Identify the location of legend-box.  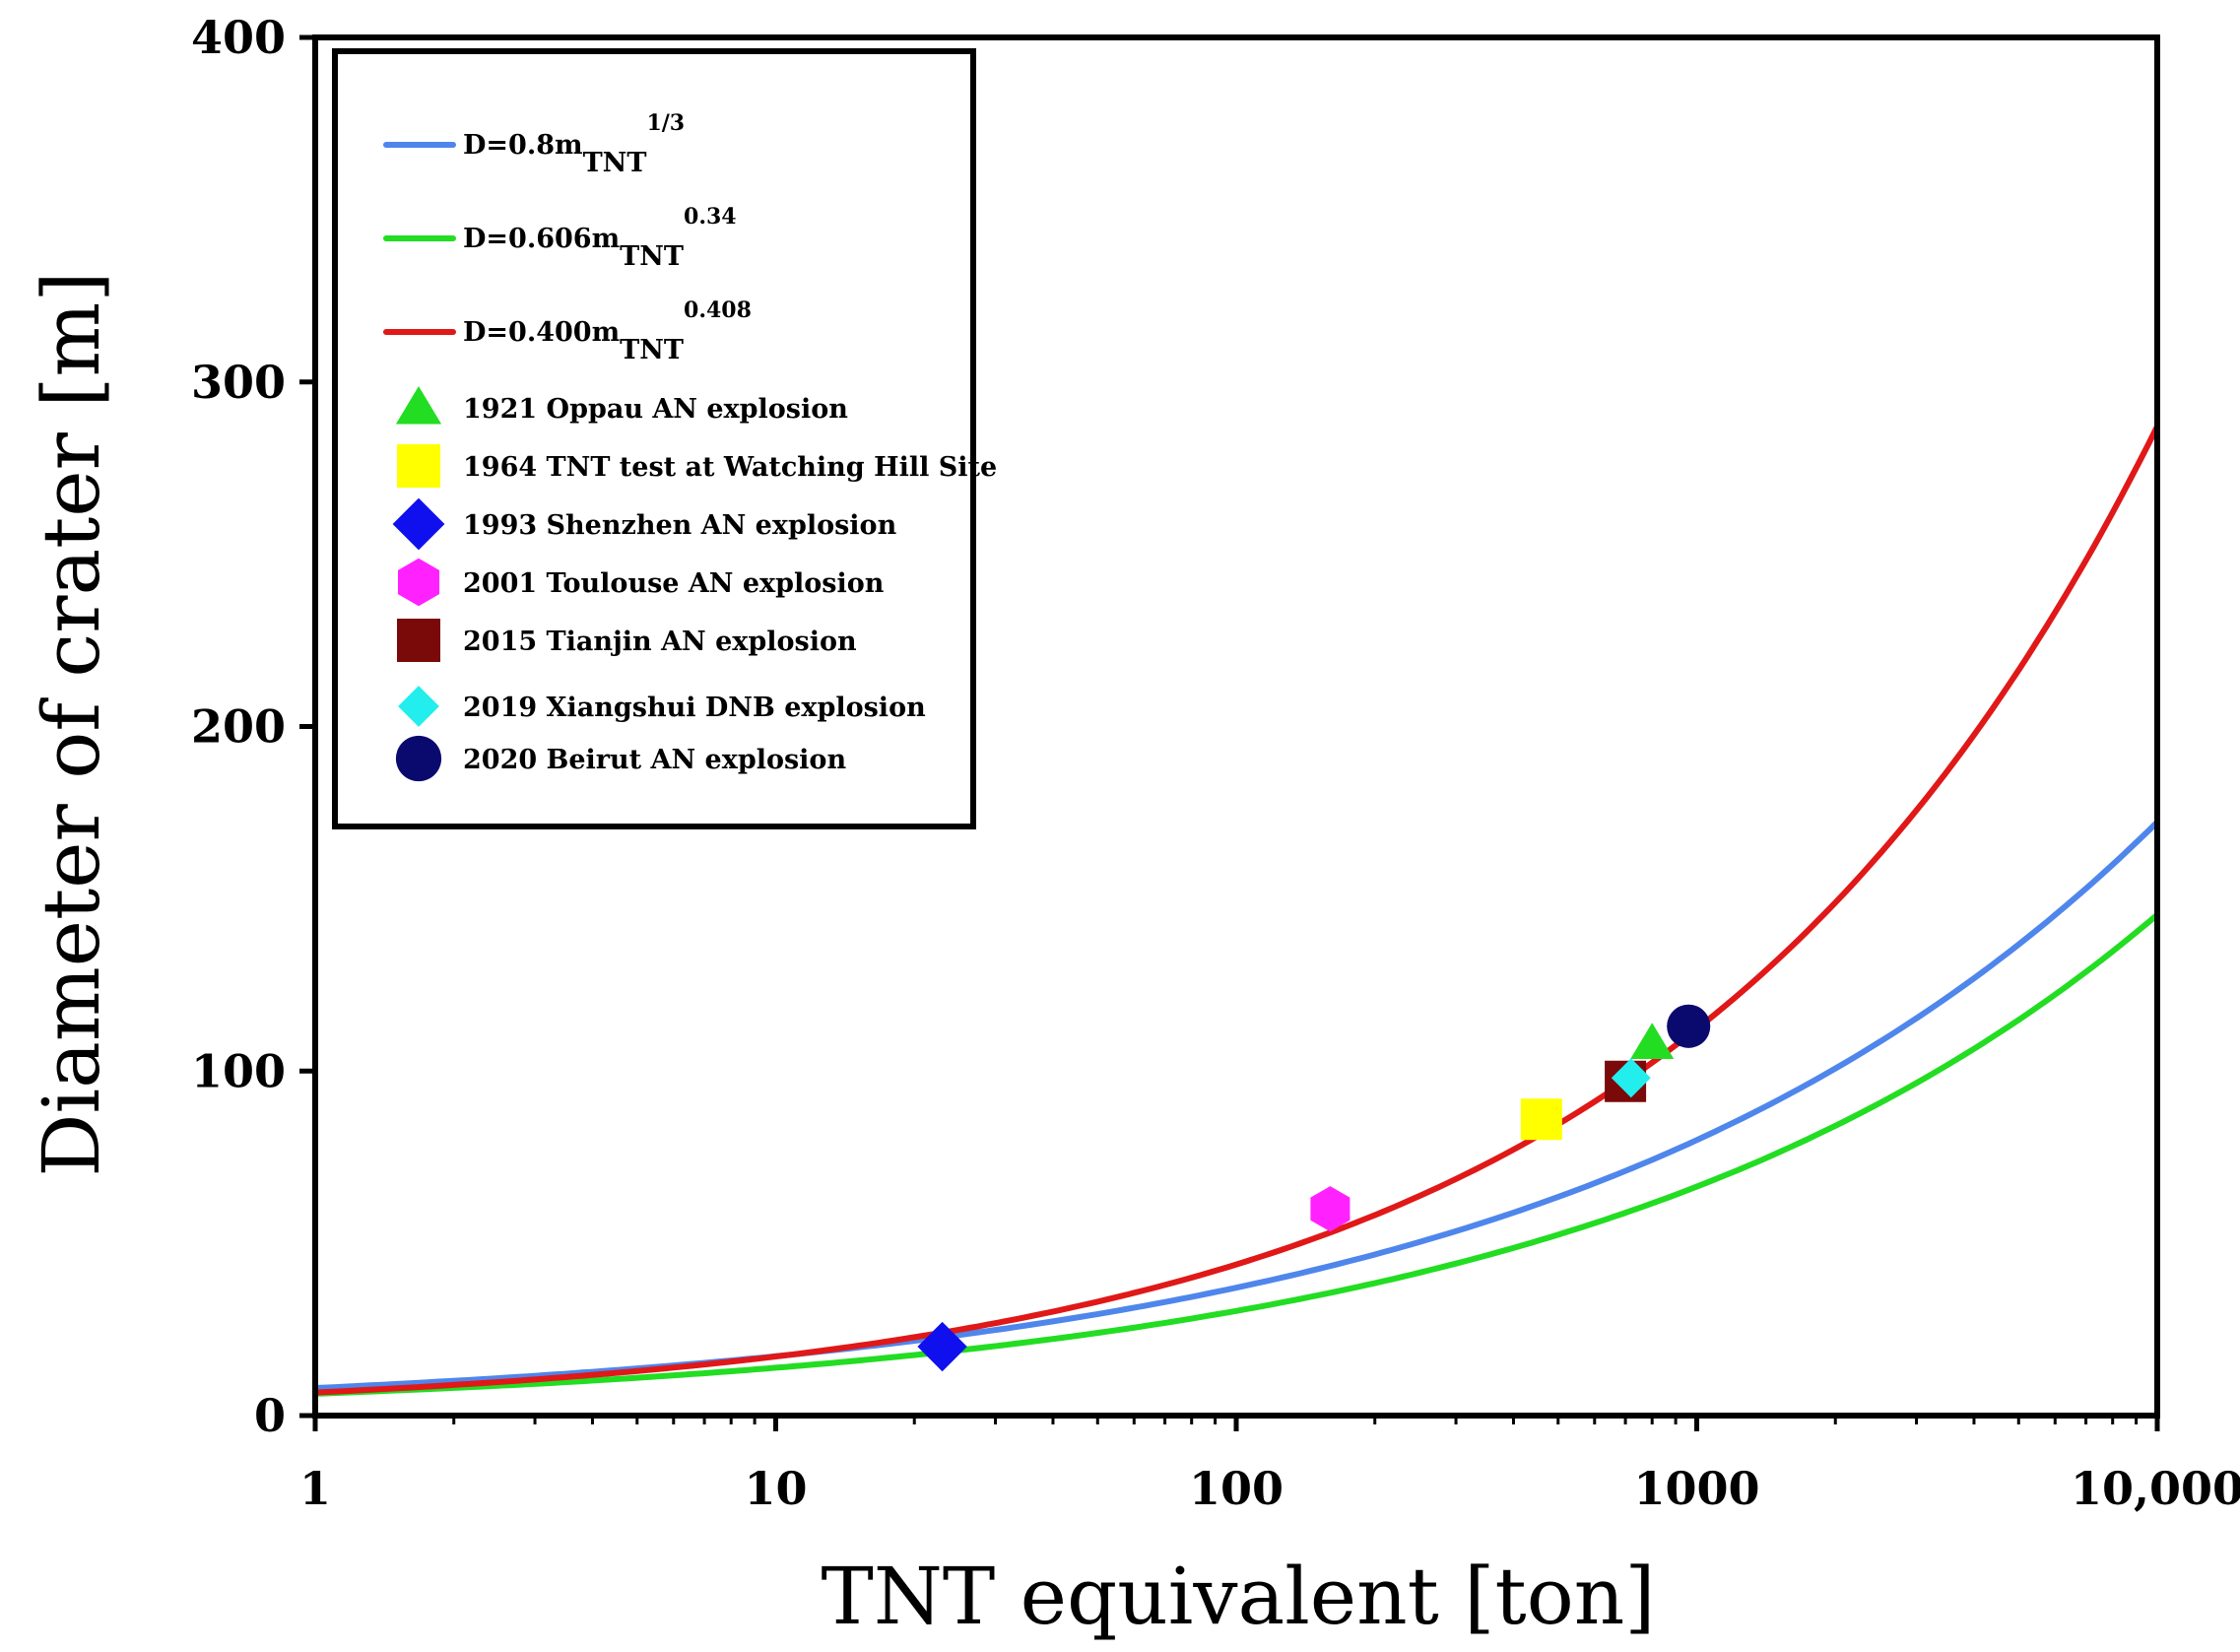
(654, 438).